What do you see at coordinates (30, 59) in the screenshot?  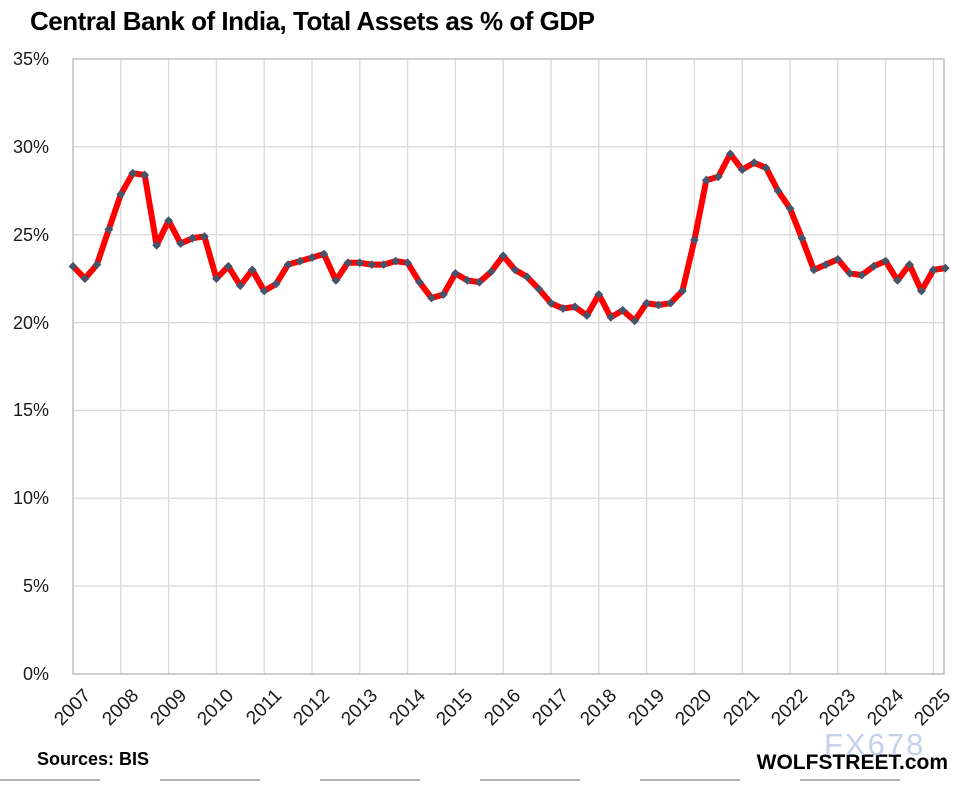 I see `y-tick-label: 35%` at bounding box center [30, 59].